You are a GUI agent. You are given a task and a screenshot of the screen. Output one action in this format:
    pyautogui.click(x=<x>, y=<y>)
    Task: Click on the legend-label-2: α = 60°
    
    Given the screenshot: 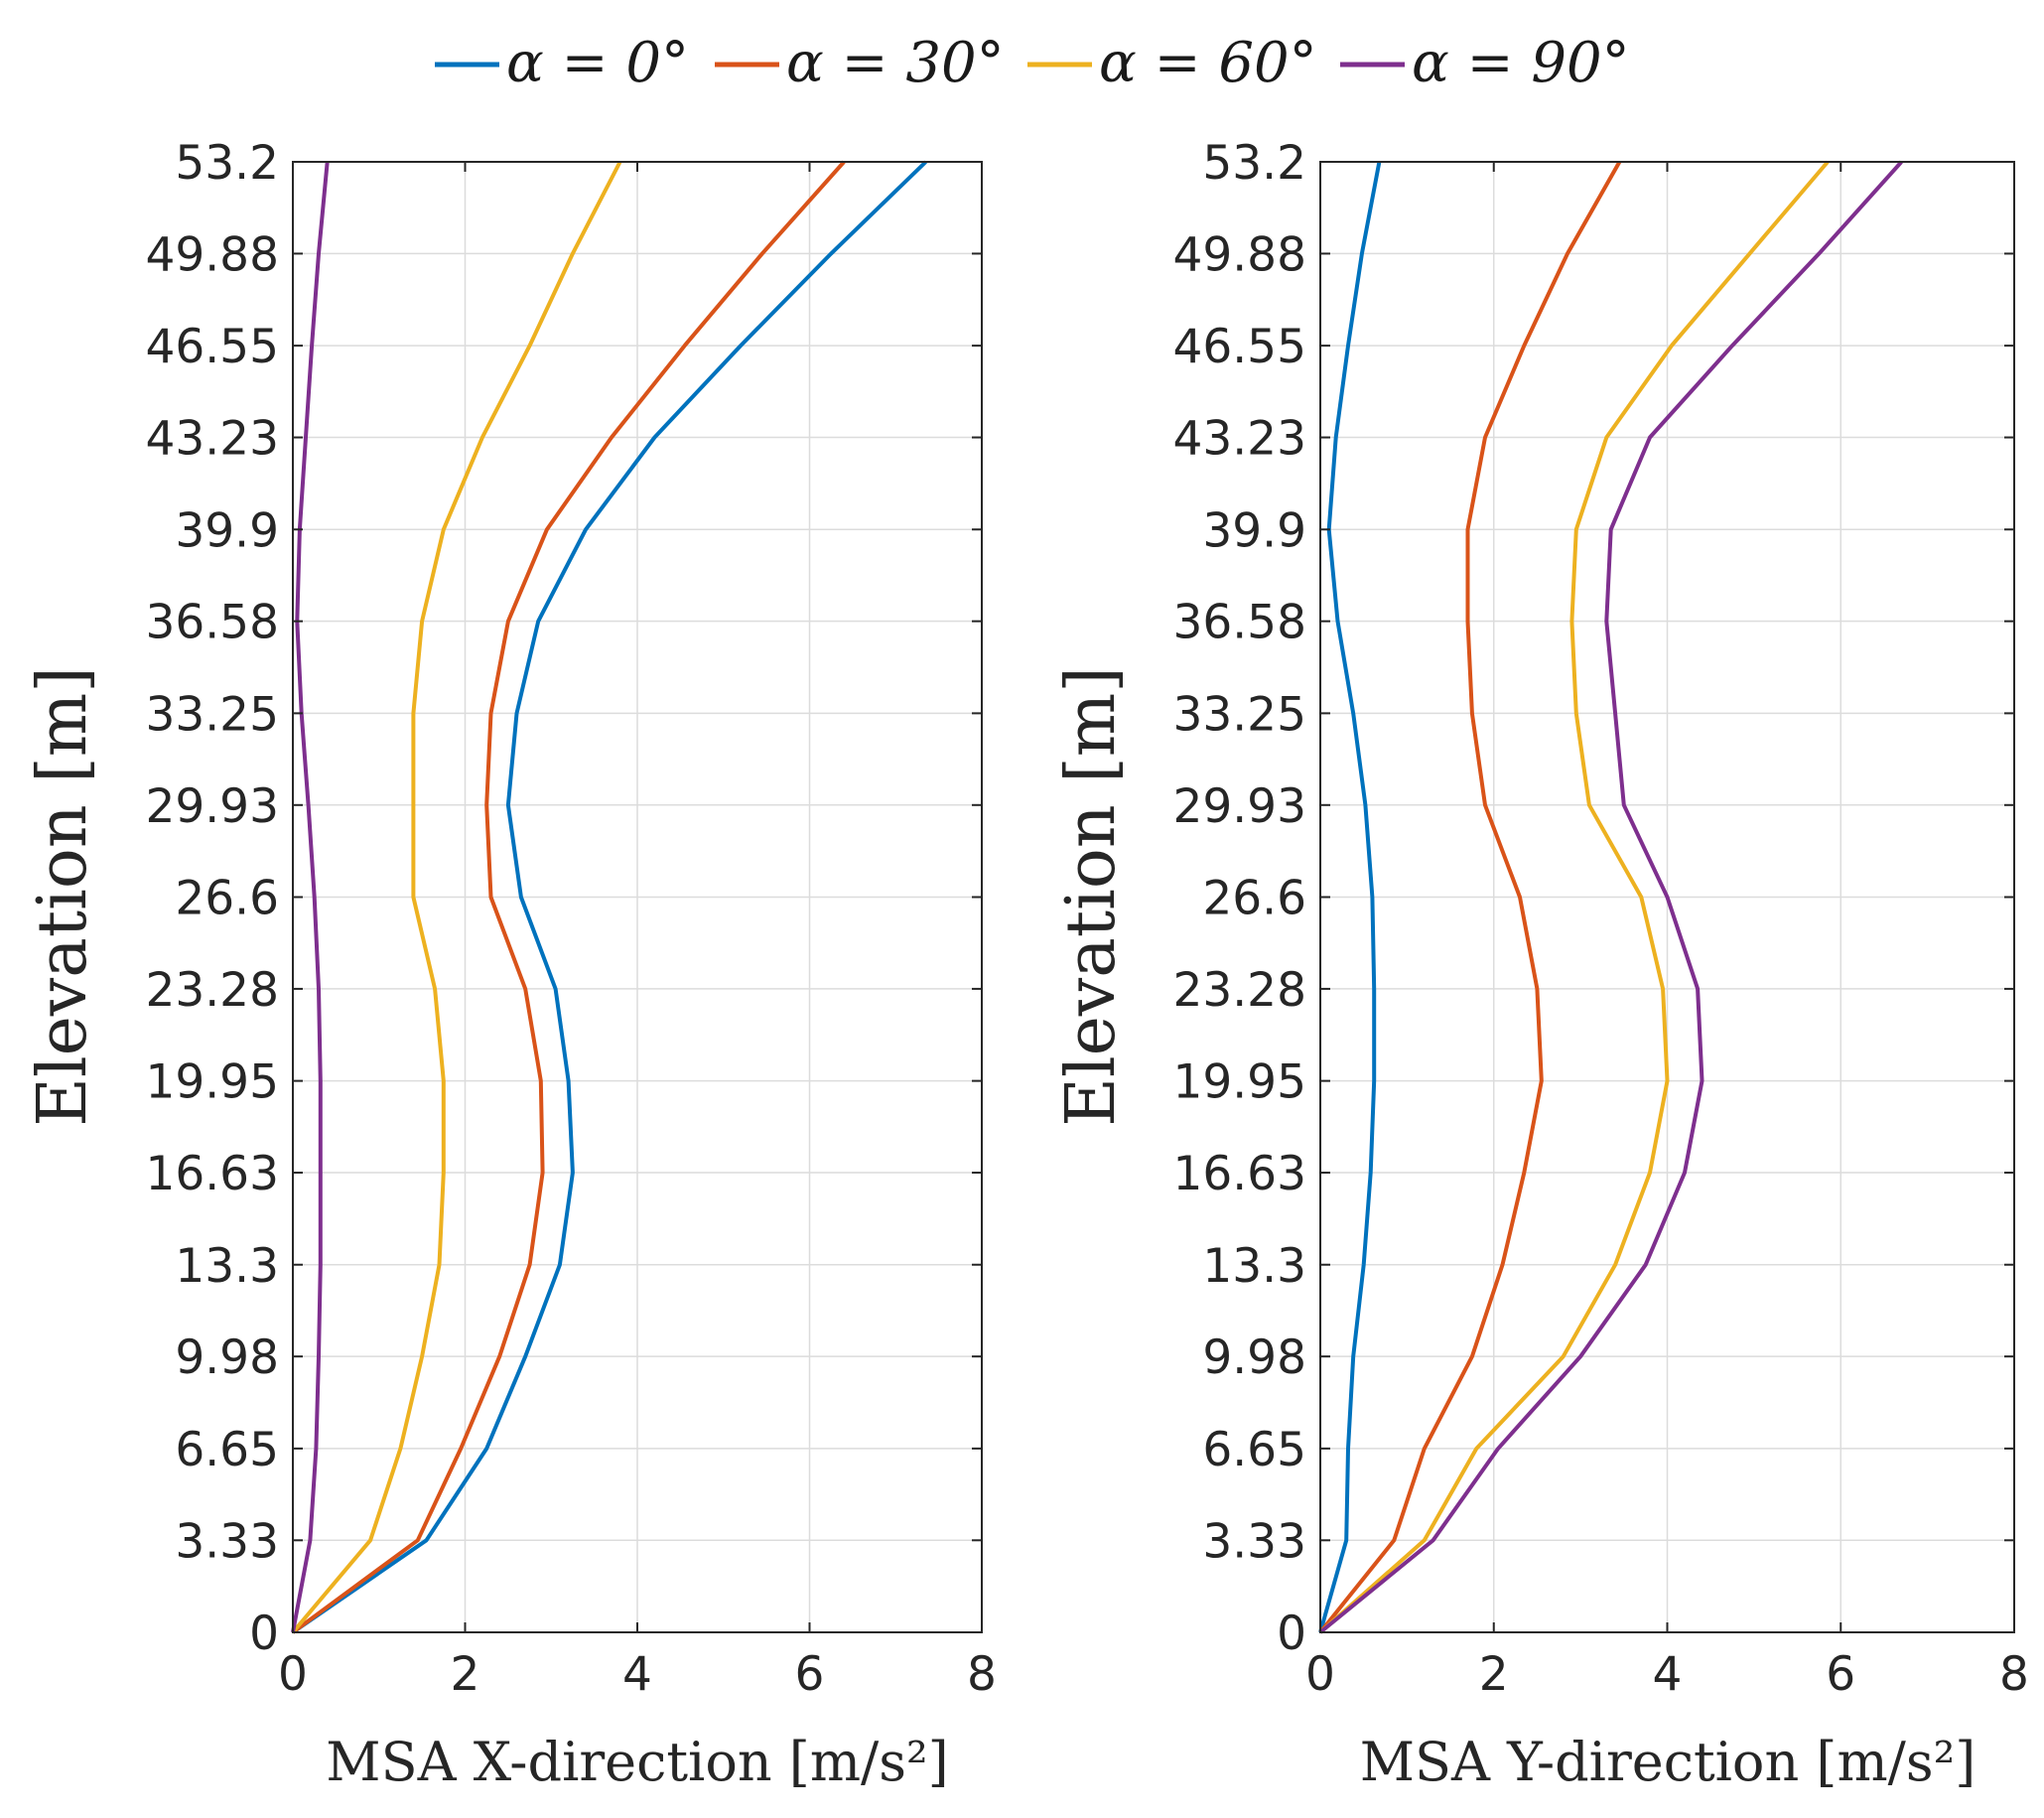 What is the action you would take?
    pyautogui.click(x=1208, y=63)
    